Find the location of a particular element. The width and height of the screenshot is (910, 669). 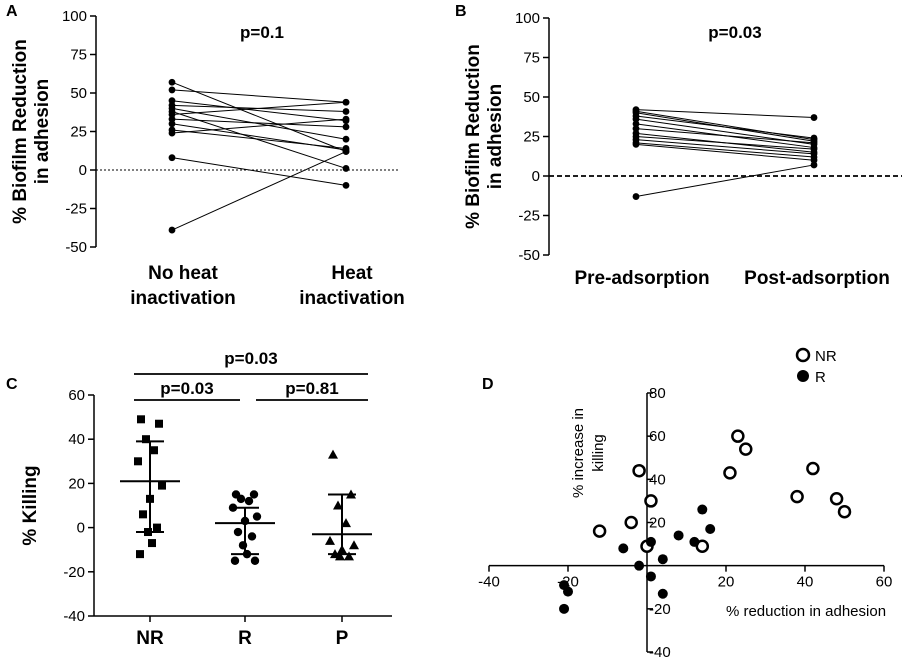

panel-label-a: A is located at coordinates (12, 11).